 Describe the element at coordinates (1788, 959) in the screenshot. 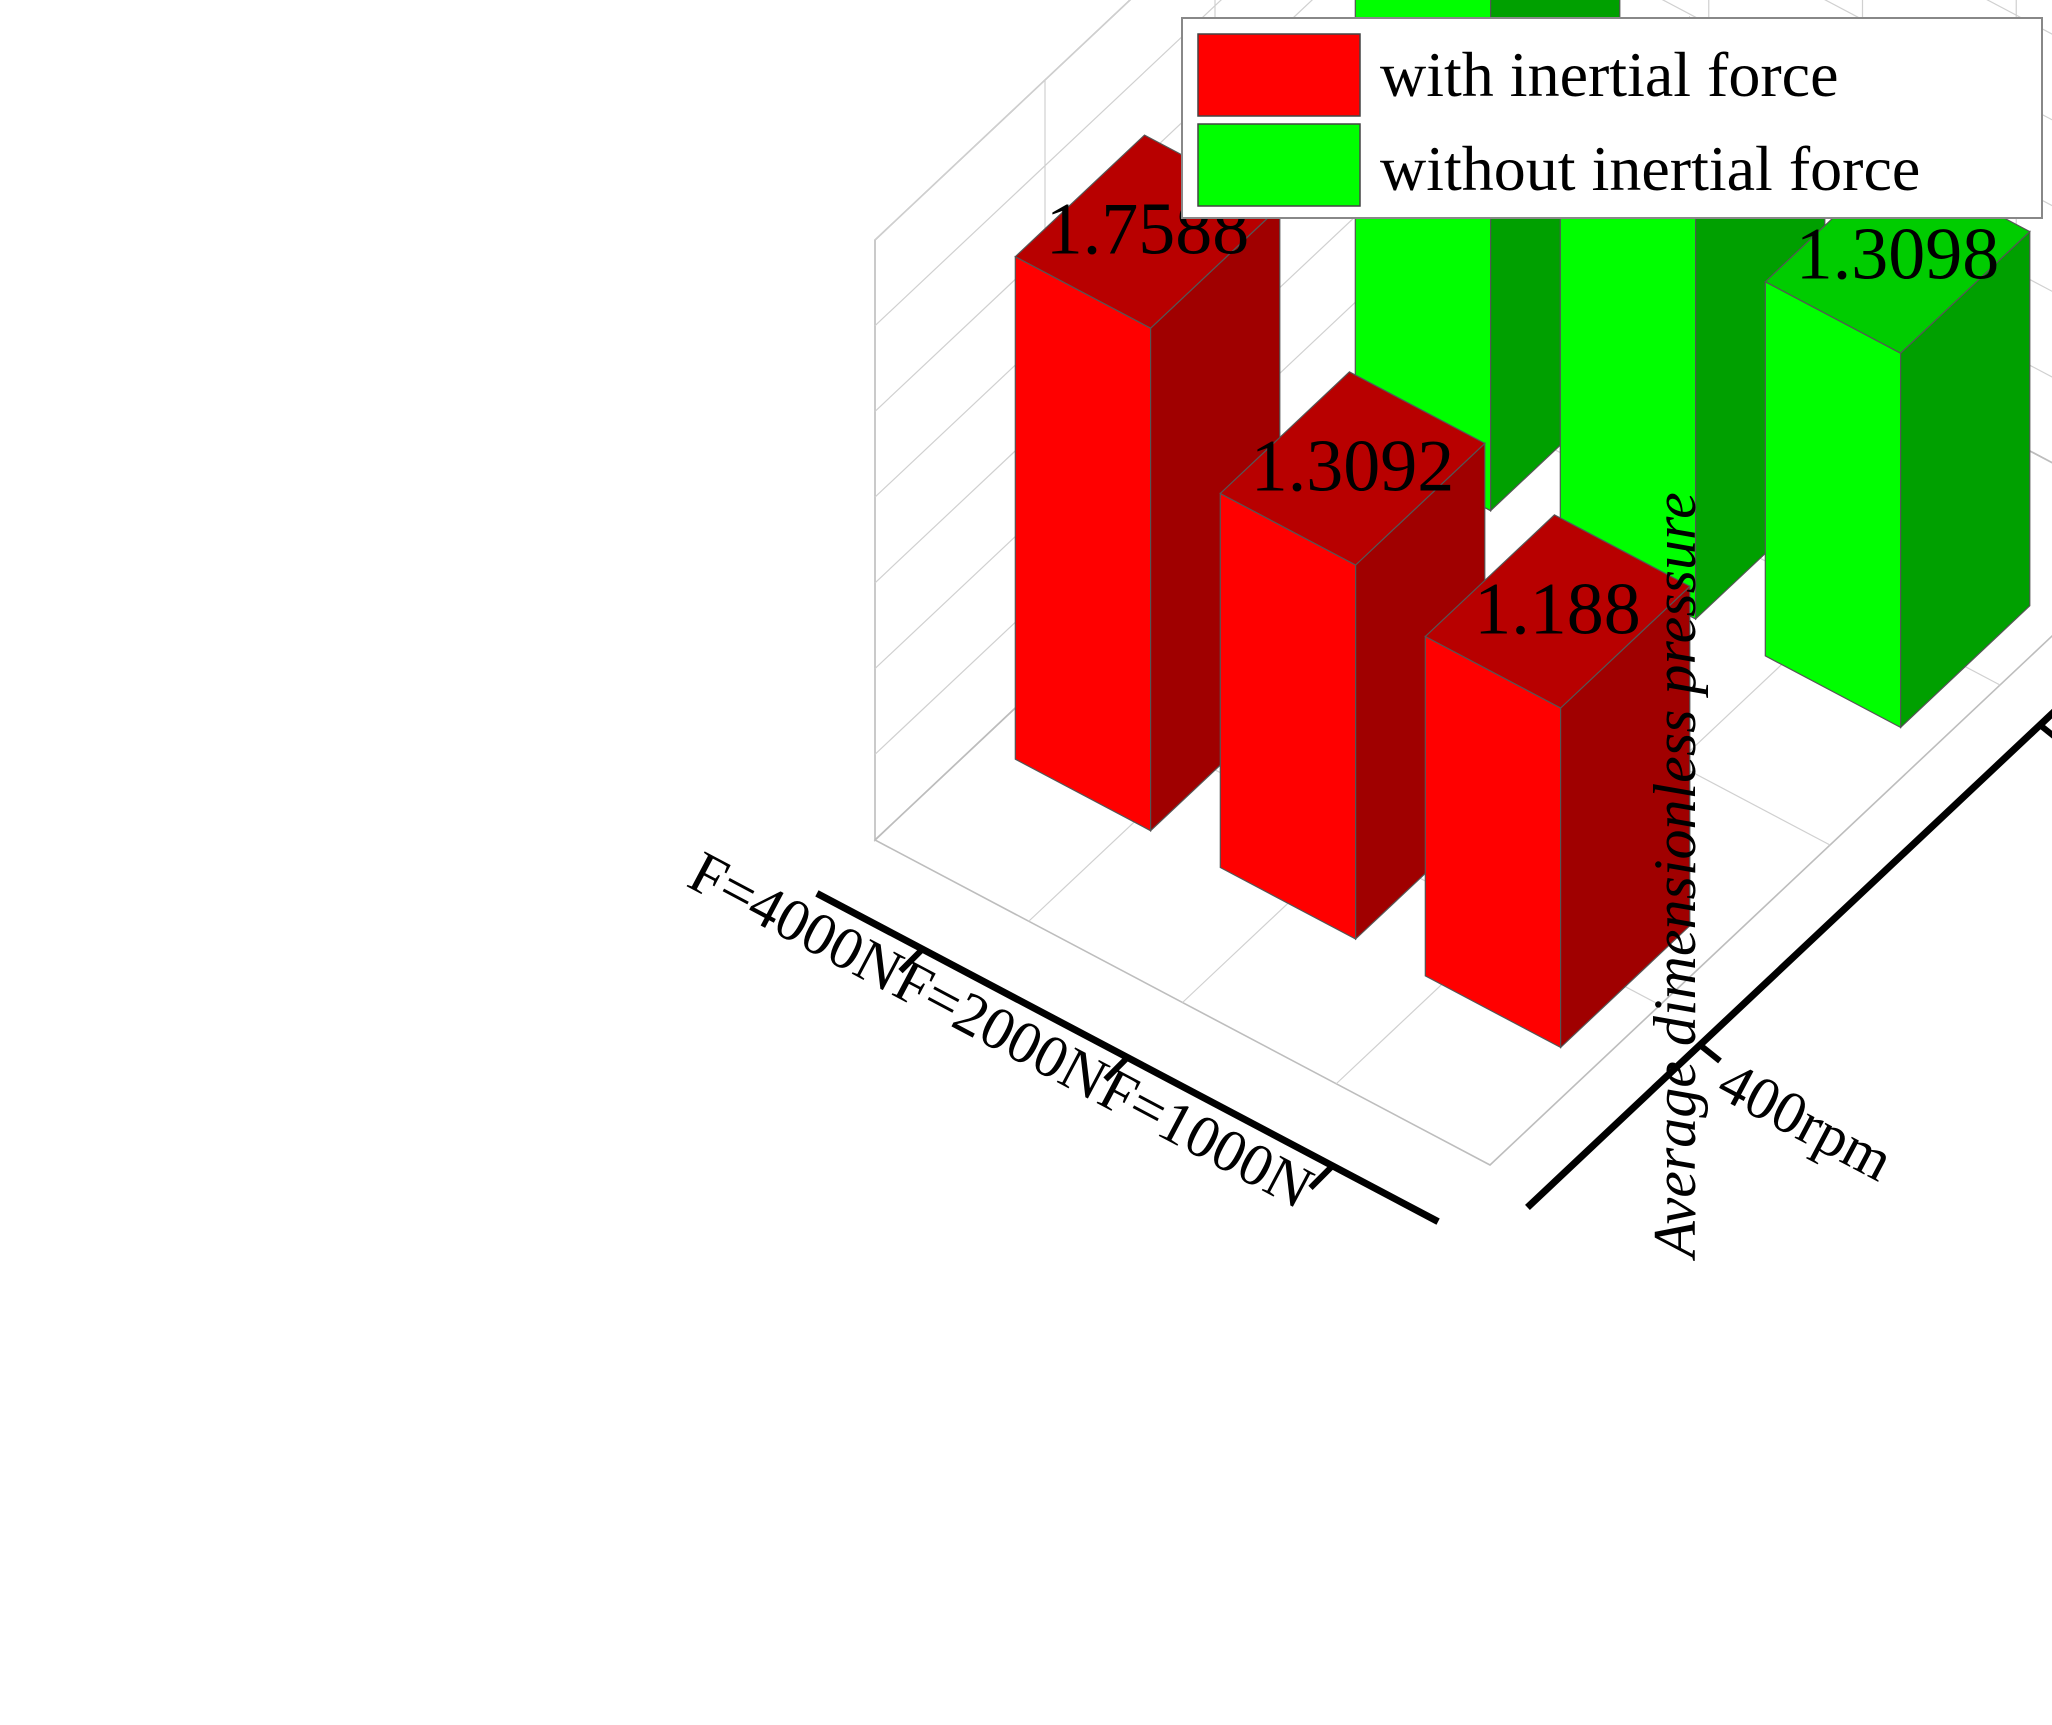

I see `y-axis-line` at that location.